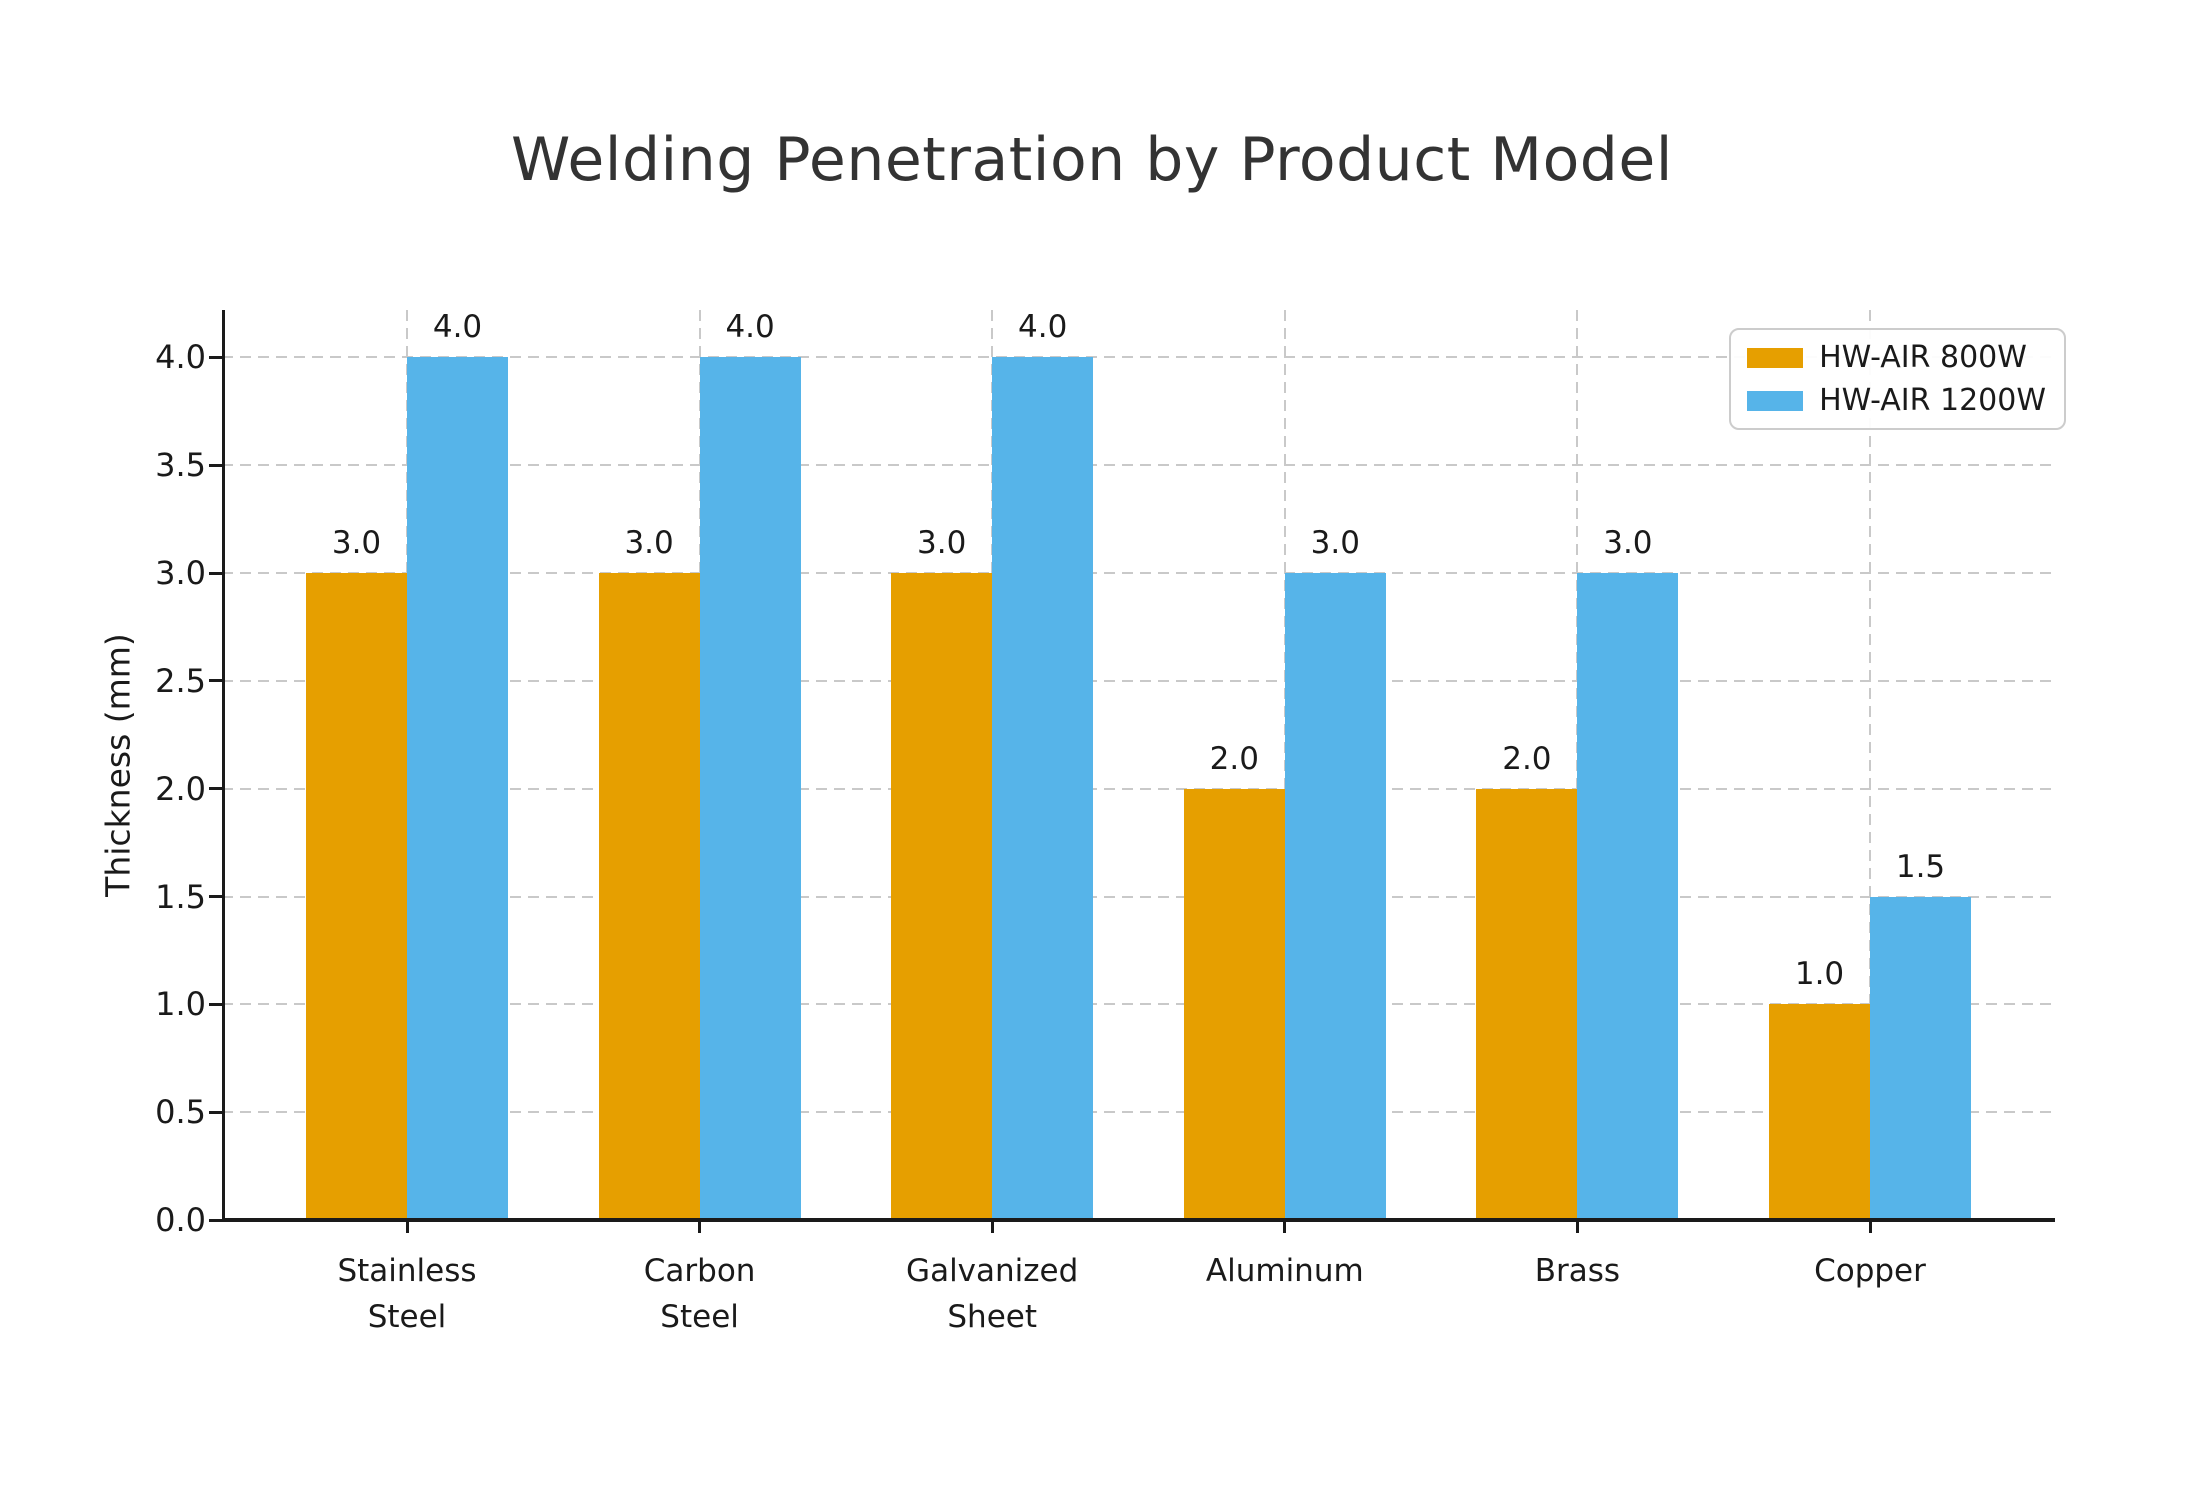 Image resolution: width=2200 pixels, height=1500 pixels. Describe the element at coordinates (1897, 379) in the screenshot. I see `legend: HW-AIR 800W HW-AIR 1200W` at that location.